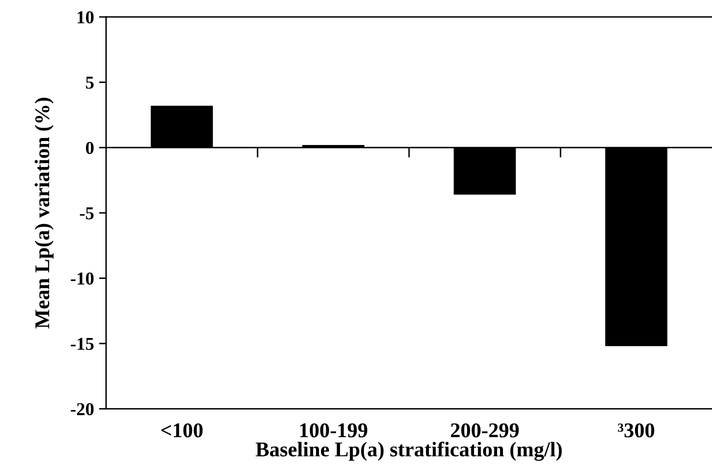  Describe the element at coordinates (182, 430) in the screenshot. I see `x-tick-label: <100` at that location.